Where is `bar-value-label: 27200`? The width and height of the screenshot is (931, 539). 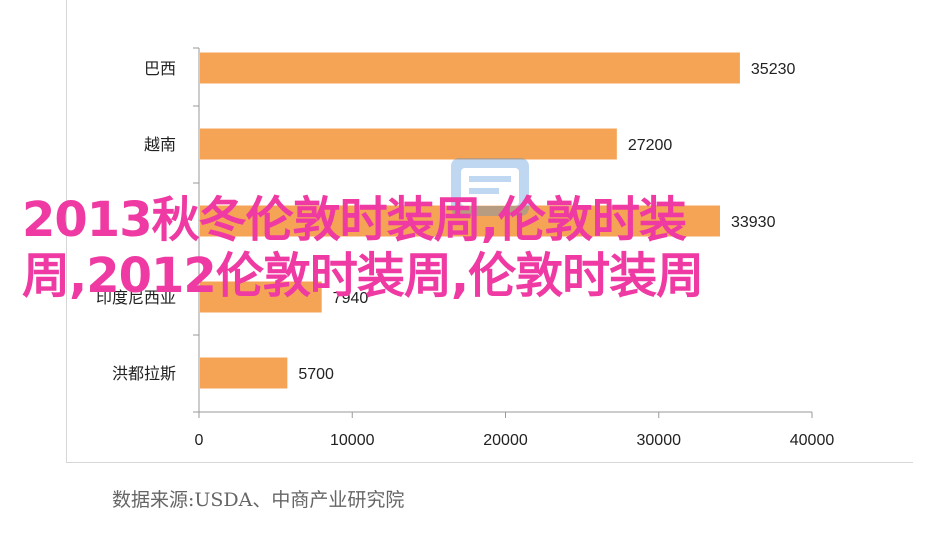 bar-value-label: 27200 is located at coordinates (650, 145).